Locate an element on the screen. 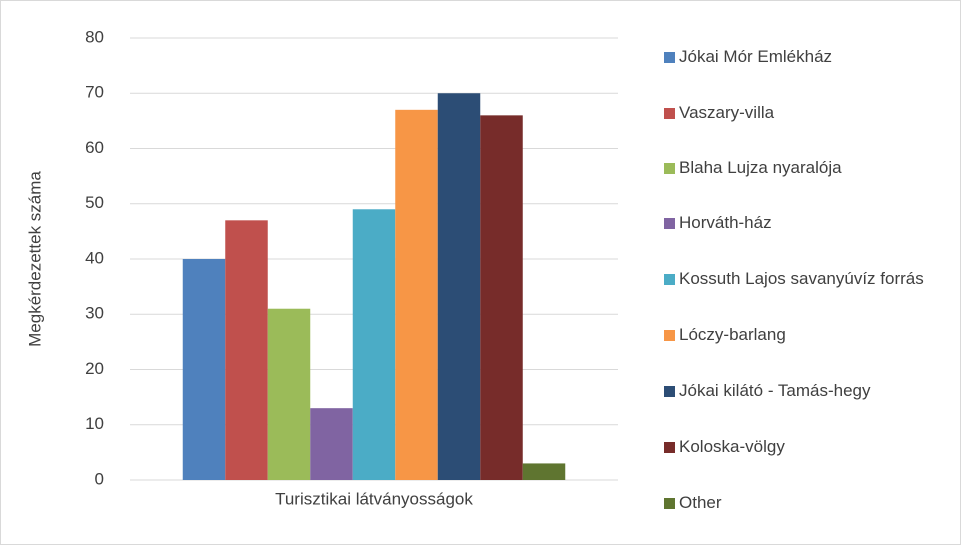 Image resolution: width=961 pixels, height=545 pixels. legend-label: Lóczy-barlang is located at coordinates (732, 334).